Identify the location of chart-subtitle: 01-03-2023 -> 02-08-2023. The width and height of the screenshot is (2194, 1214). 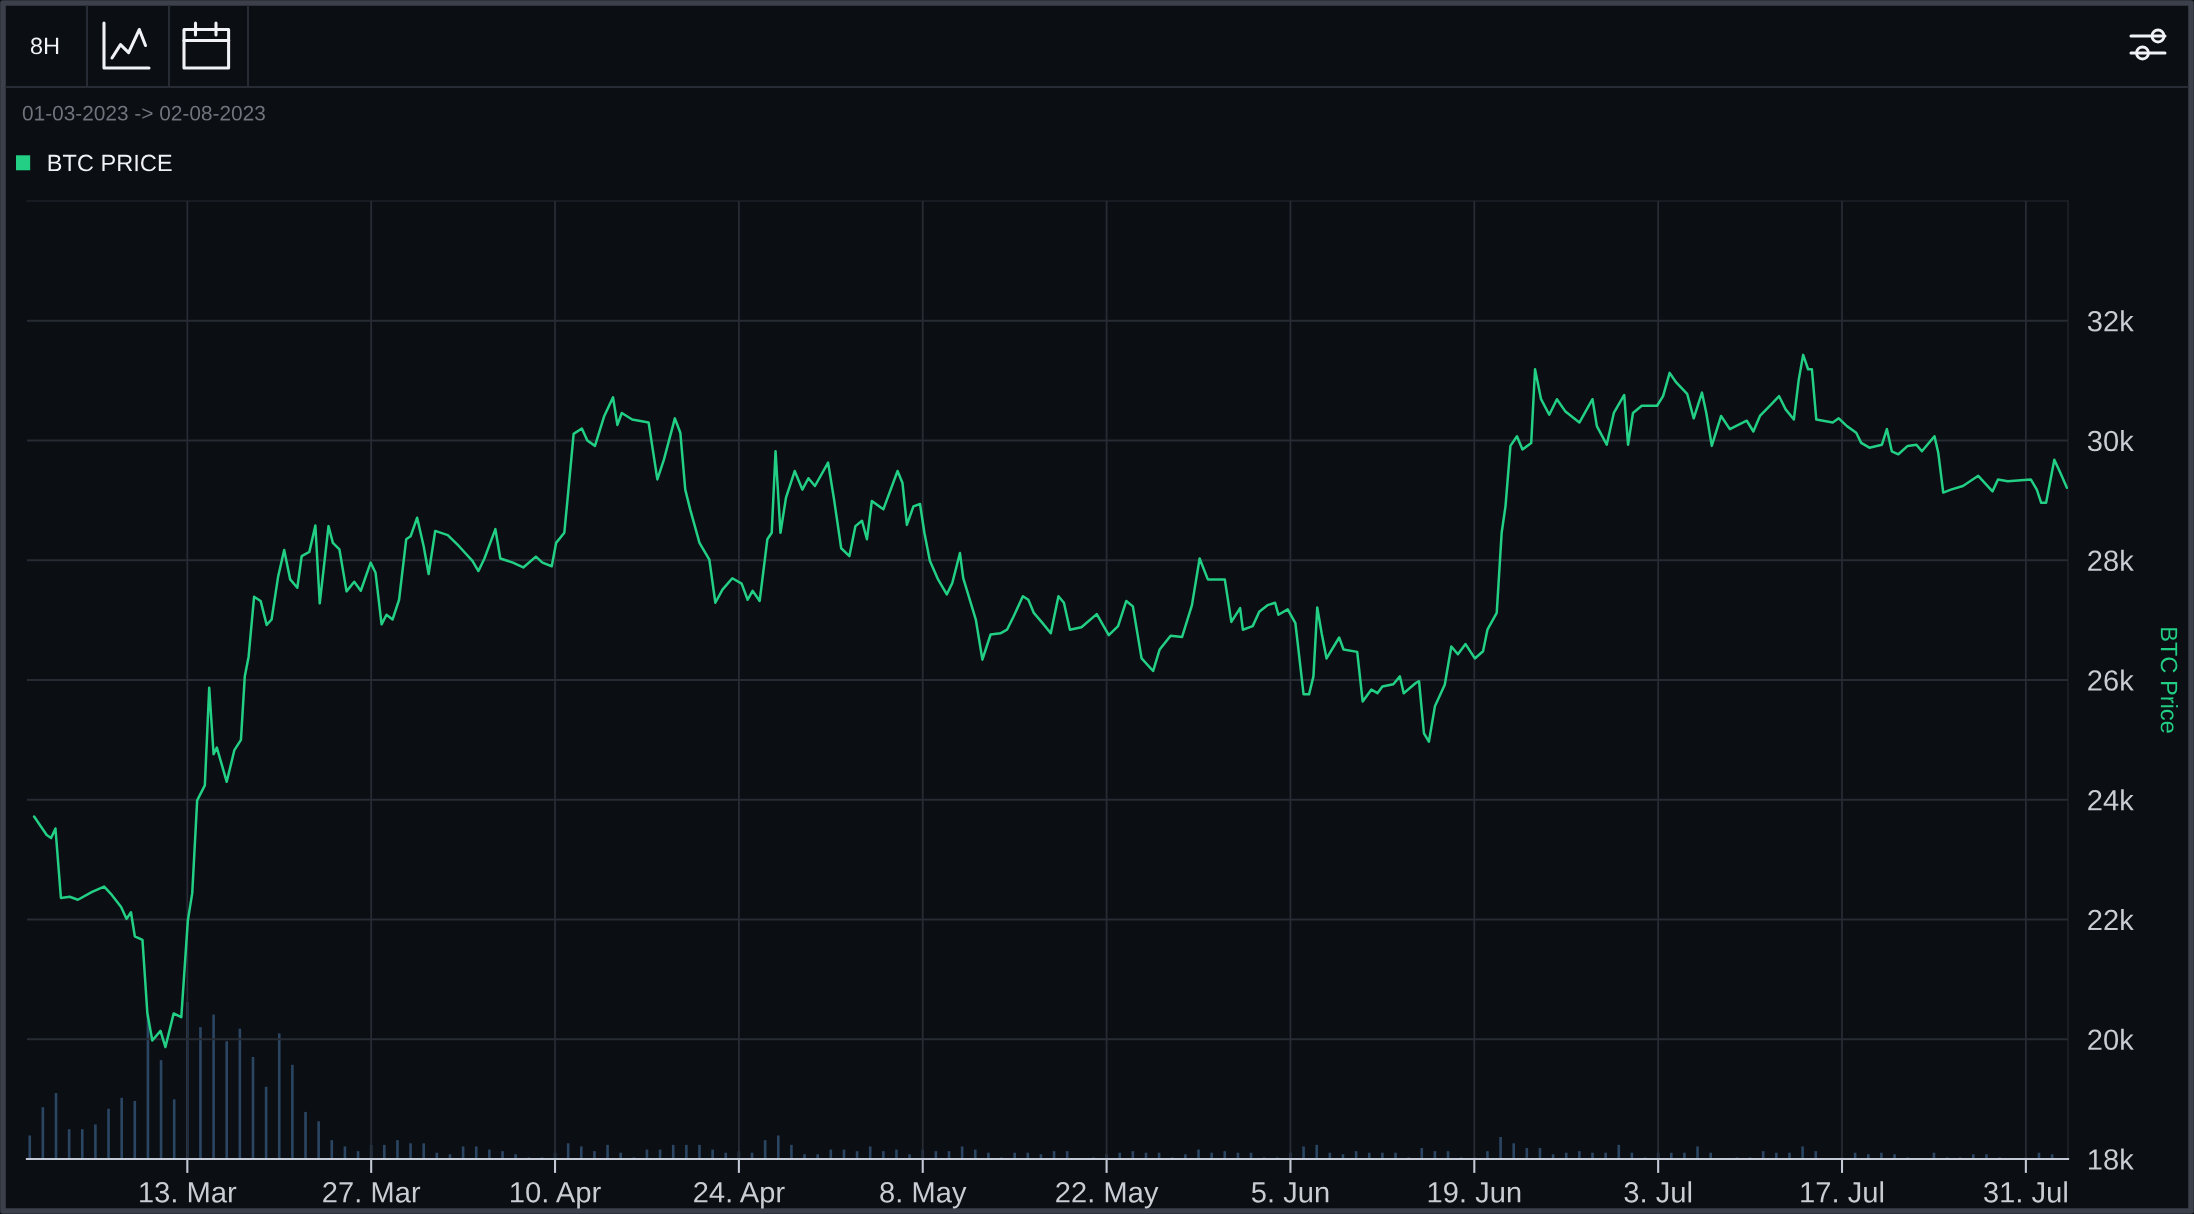
(143, 113).